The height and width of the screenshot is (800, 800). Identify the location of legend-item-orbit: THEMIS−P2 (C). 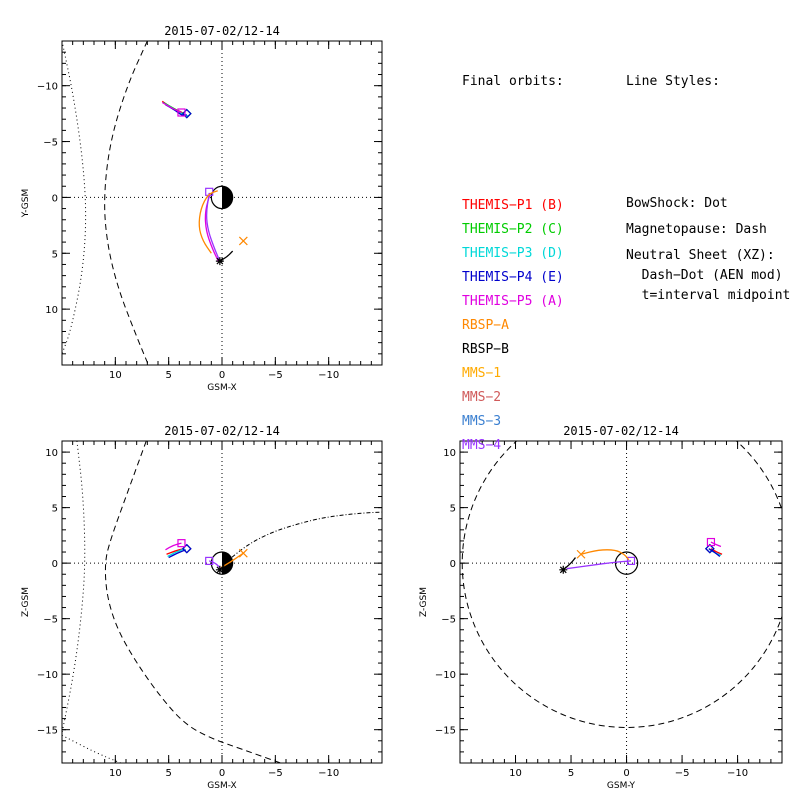
(513, 229).